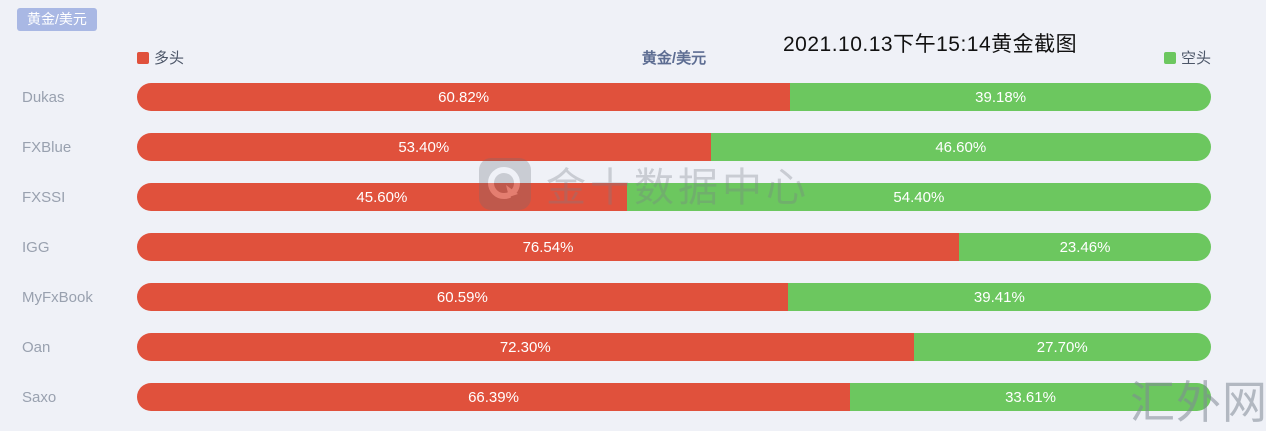 The width and height of the screenshot is (1266, 431). I want to click on pair-badge: 黄金/美元, so click(57, 19).